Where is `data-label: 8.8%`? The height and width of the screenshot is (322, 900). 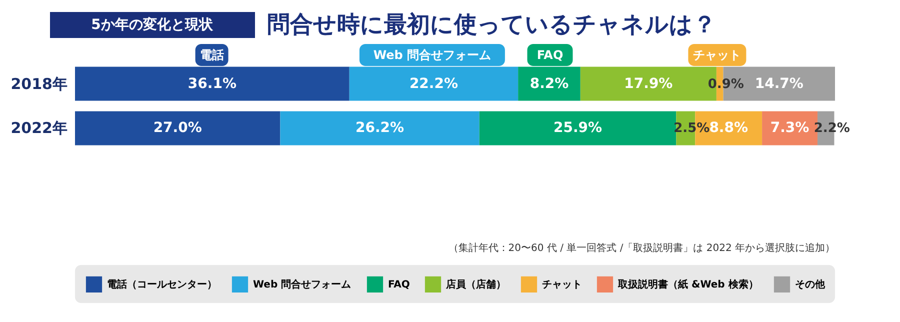
data-label: 8.8% is located at coordinates (728, 128).